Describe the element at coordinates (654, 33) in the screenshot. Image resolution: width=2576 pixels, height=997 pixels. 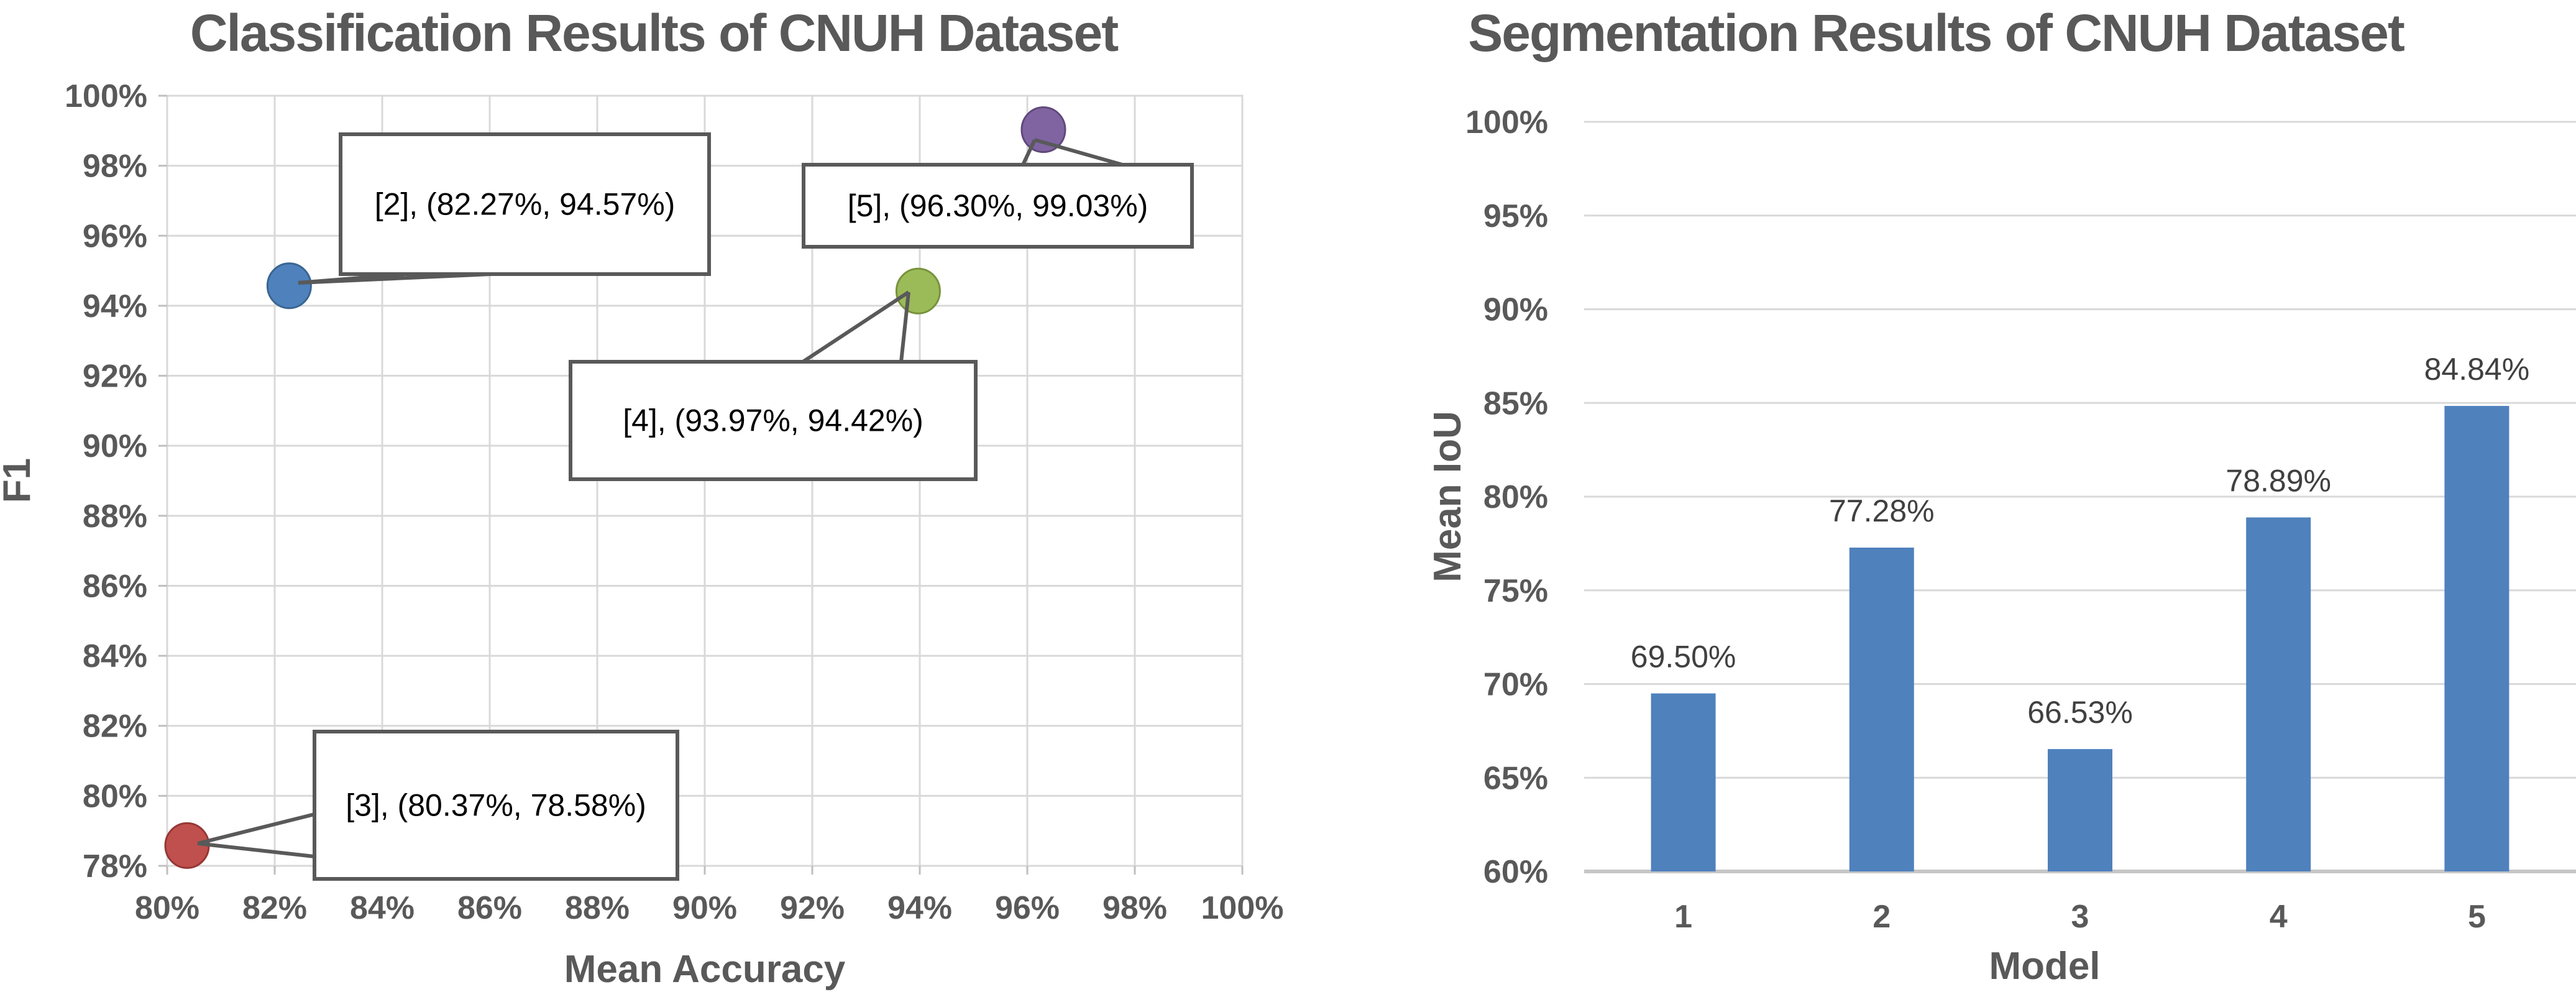
I see `left-chart-title: Classification Results of CNUH Dataset` at that location.